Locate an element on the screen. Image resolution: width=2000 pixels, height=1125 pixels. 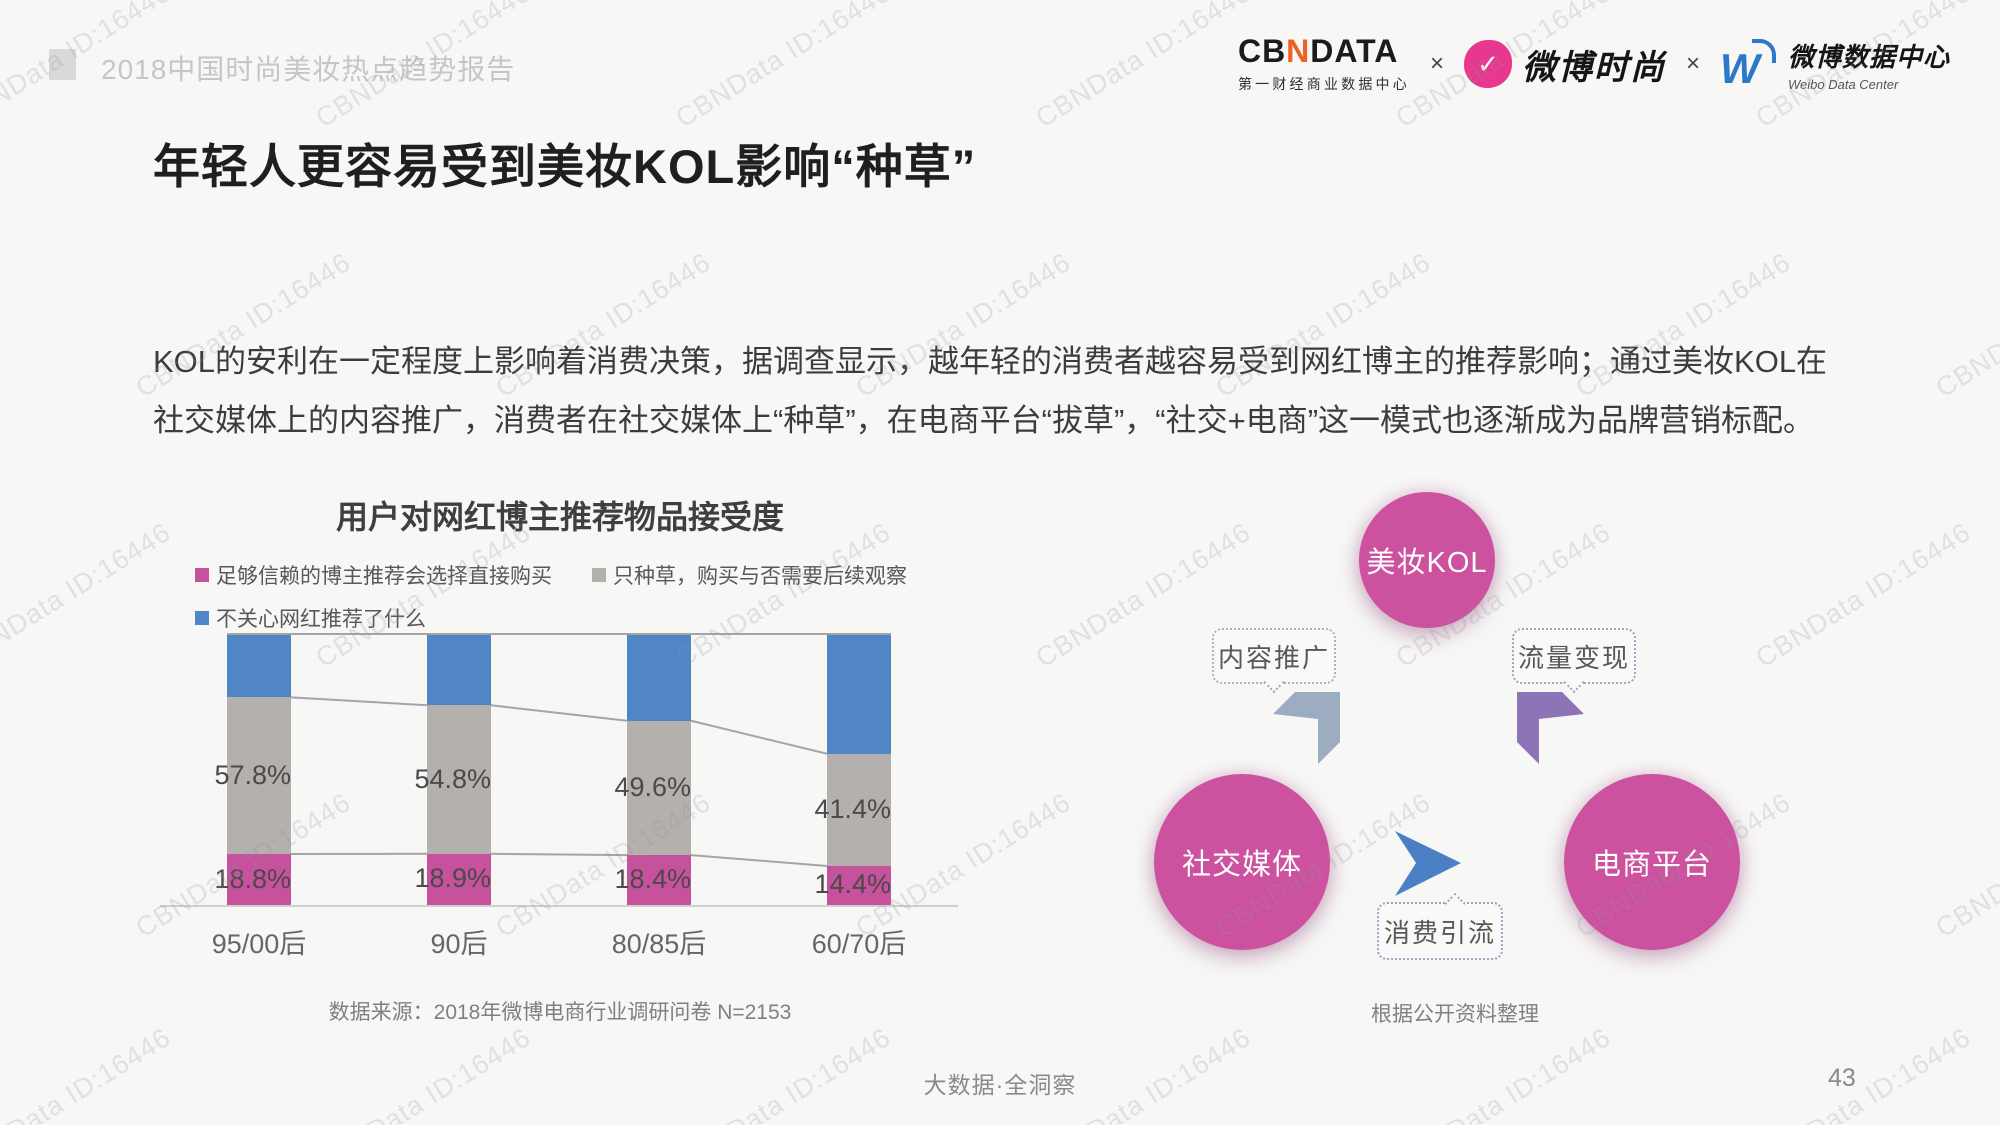
legend-swatch-pink is located at coordinates (202, 575).